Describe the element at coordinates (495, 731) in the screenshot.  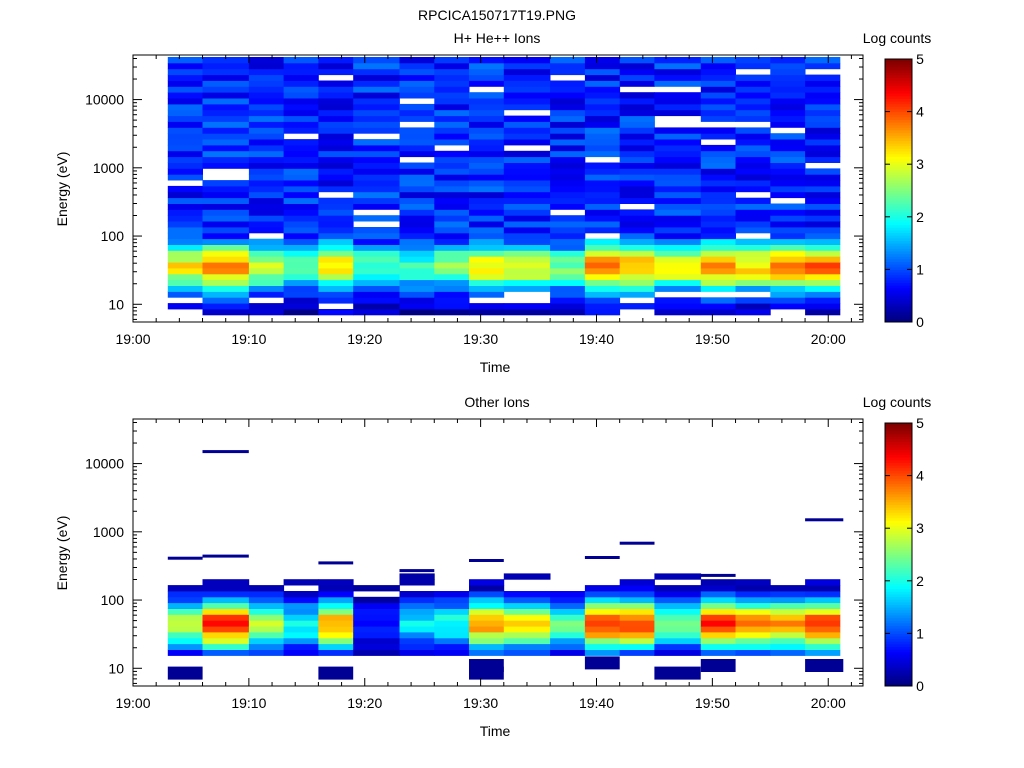
I see `x-axis-label: Time` at that location.